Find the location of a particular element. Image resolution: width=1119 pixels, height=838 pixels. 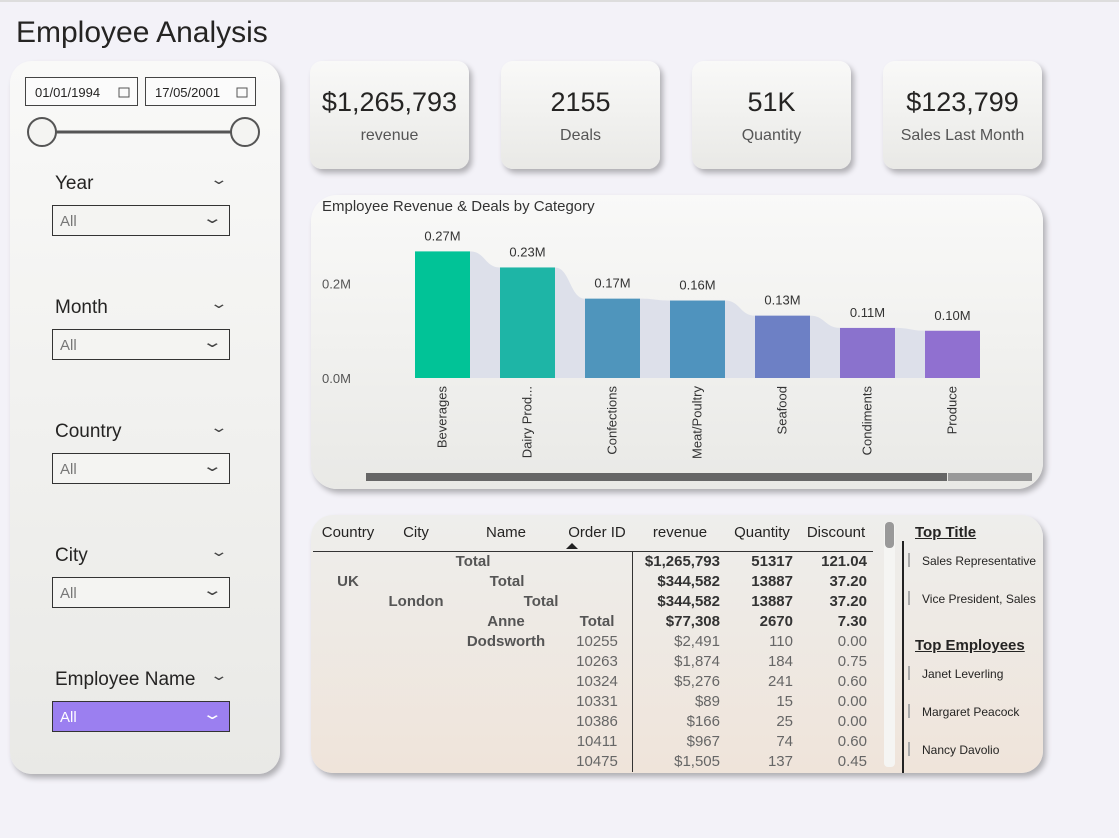

side-item: Vice President, Sales is located at coordinates (979, 599).